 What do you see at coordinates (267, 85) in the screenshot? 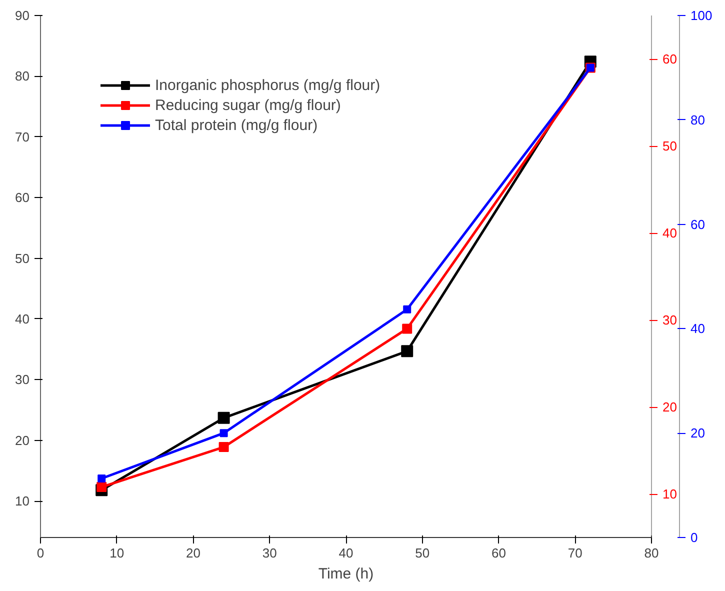
I see `legend-label: Inorganic phosphorus (mg/g flour)` at bounding box center [267, 85].